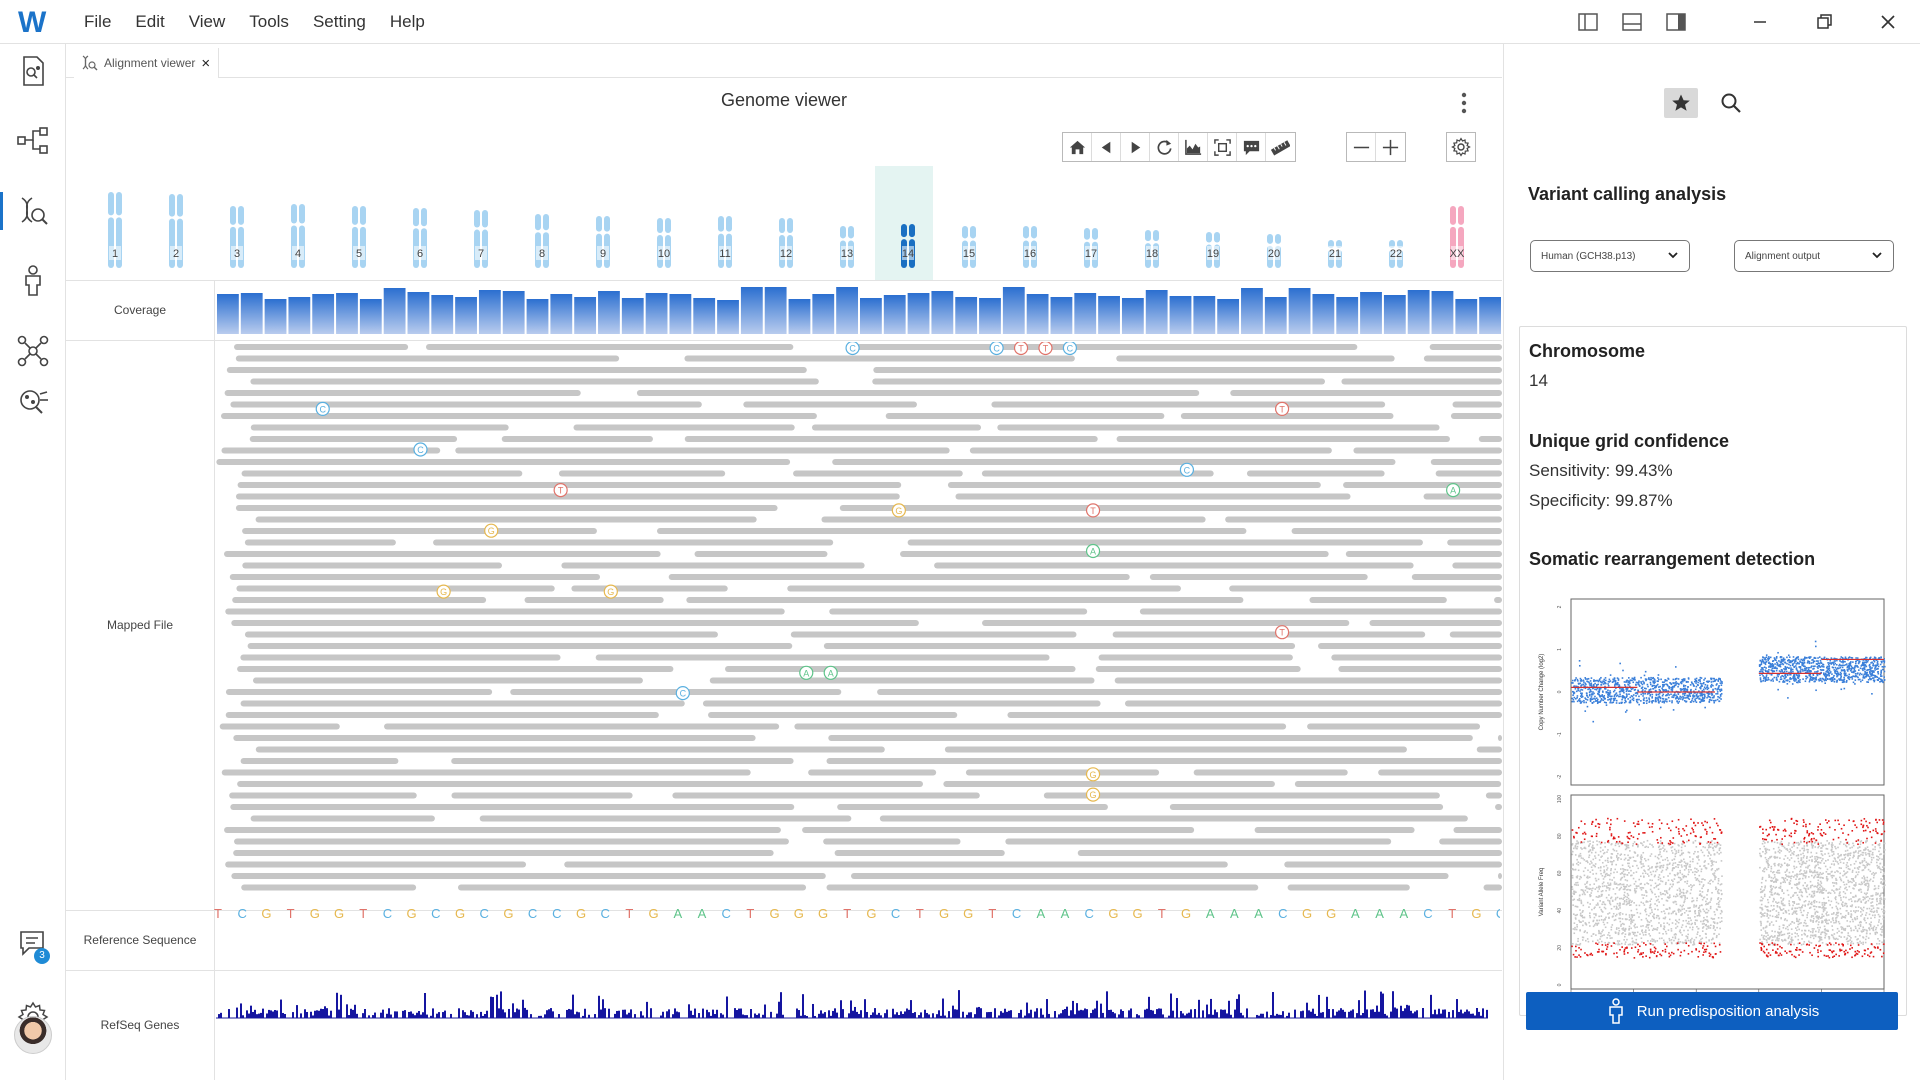 This screenshot has height=1080, width=1920. I want to click on chromosome-5: 5, so click(359, 237).